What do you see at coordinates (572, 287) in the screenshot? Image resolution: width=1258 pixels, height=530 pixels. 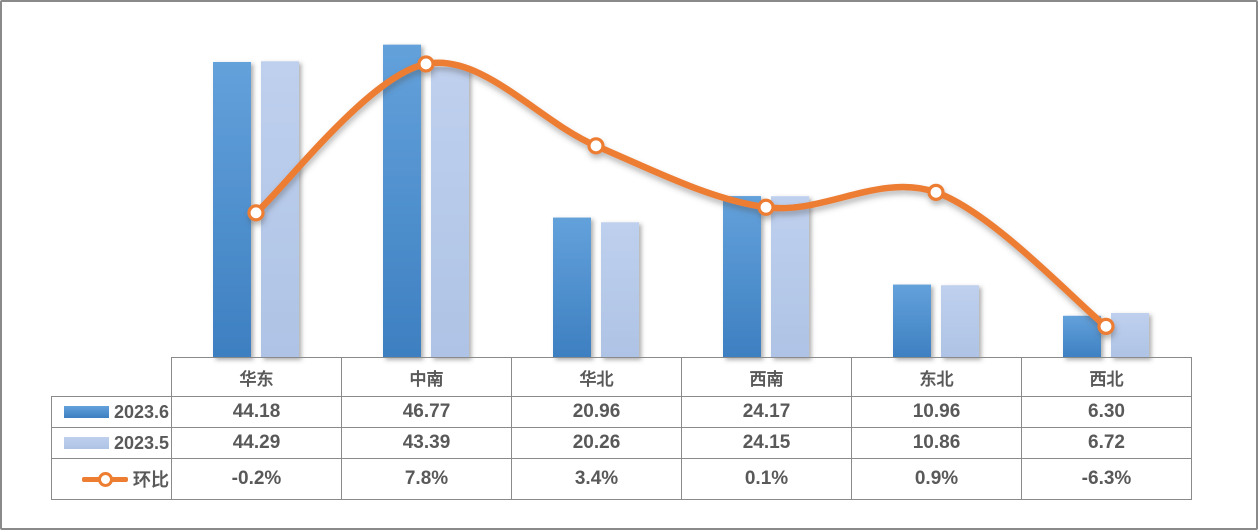 I see `bar-2023.6-华北` at bounding box center [572, 287].